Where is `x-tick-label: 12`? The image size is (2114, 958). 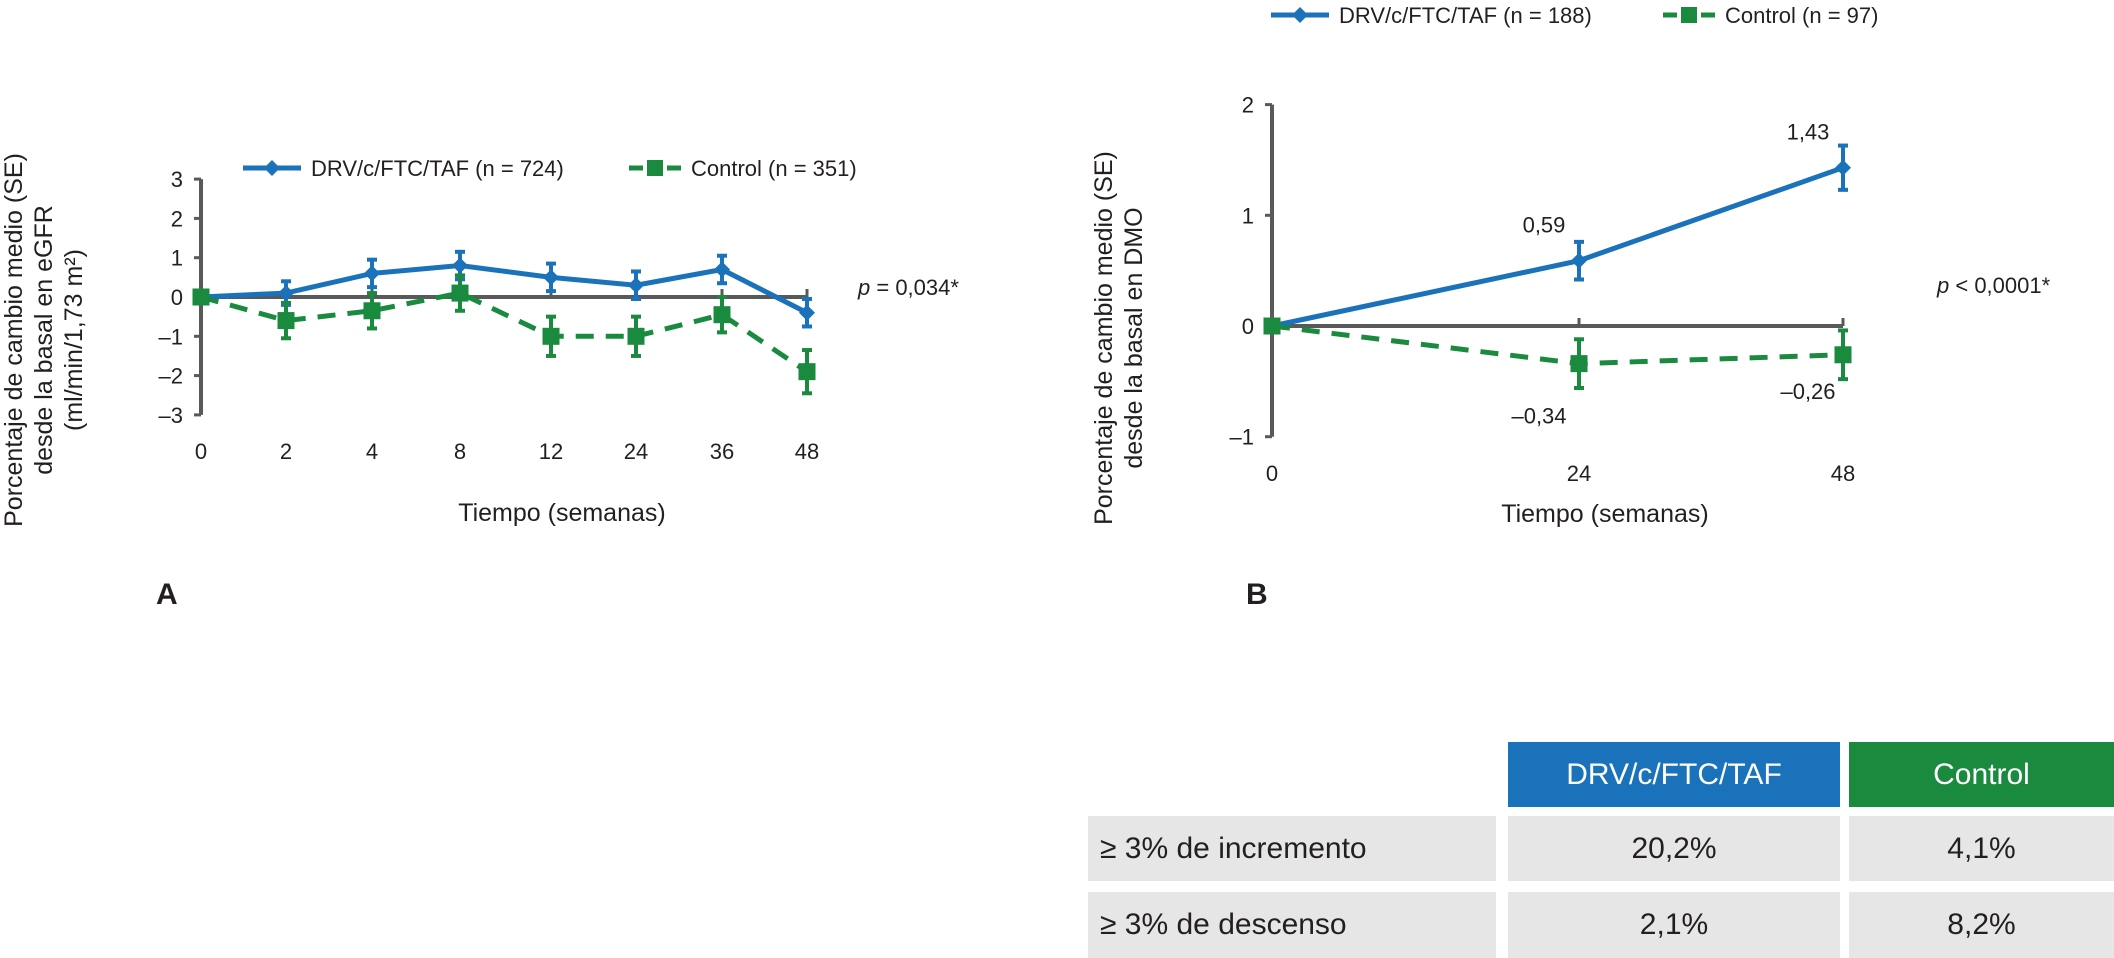 x-tick-label: 12 is located at coordinates (551, 451).